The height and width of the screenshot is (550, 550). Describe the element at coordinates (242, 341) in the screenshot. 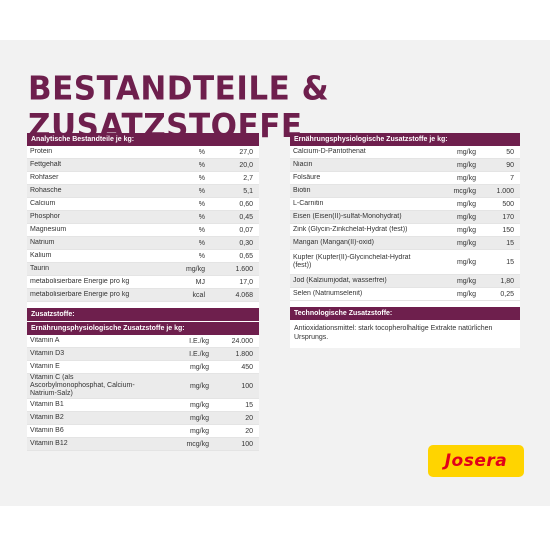

I see `row-value: 24.000` at that location.